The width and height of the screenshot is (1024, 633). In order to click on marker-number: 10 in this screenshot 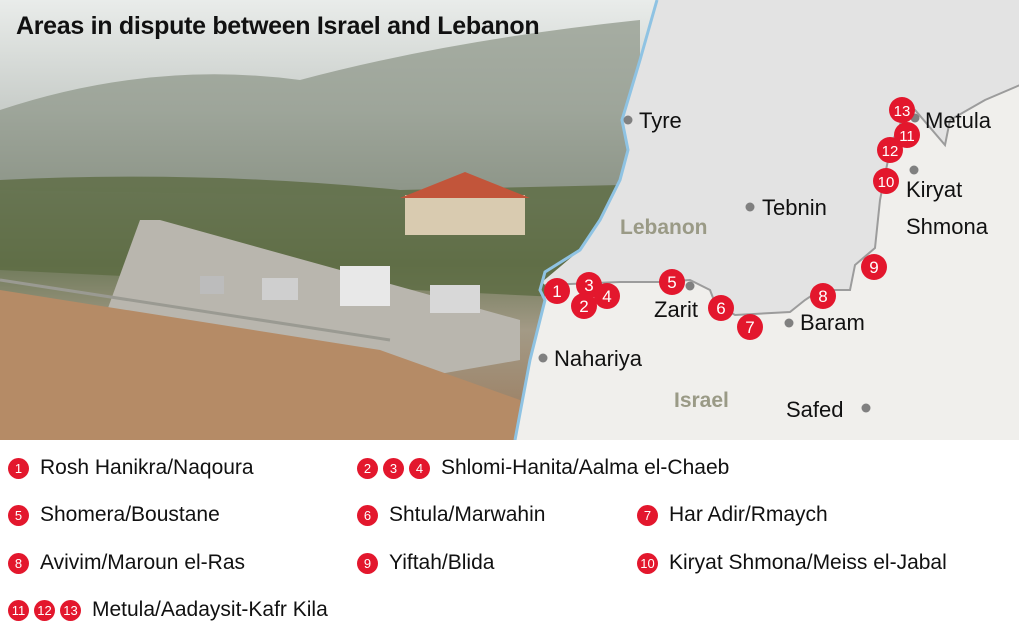, I will do `click(886, 182)`.